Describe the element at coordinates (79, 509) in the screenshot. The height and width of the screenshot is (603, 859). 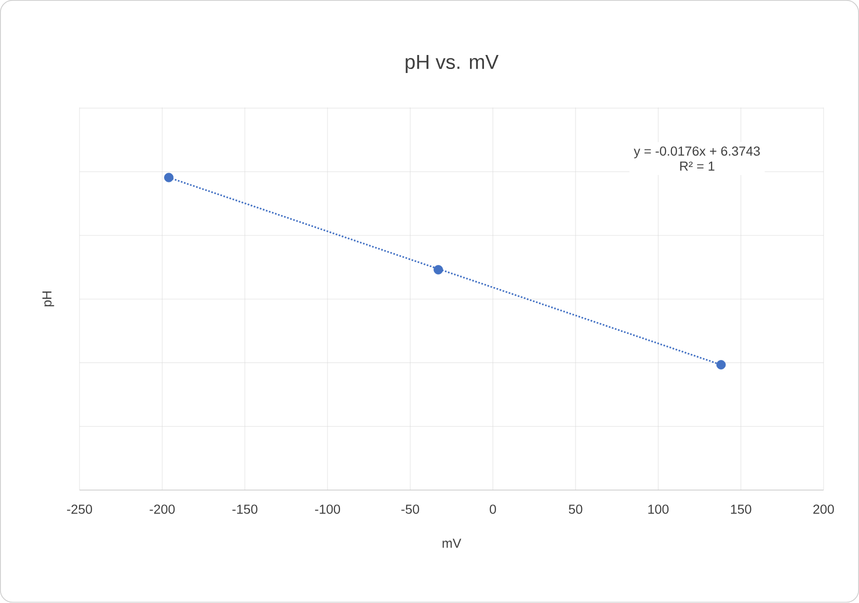
I see `x-tick-label: -250` at that location.